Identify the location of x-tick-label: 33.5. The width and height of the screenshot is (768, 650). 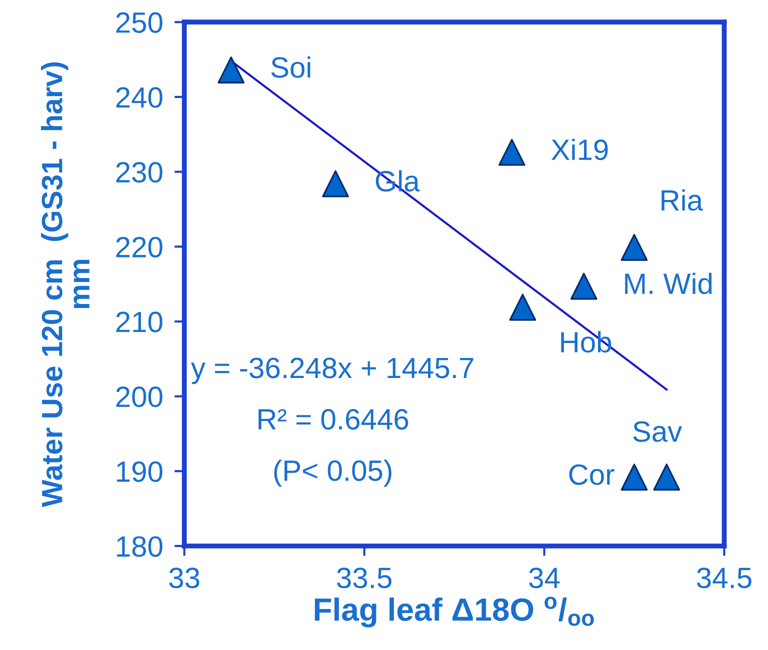
(364, 578).